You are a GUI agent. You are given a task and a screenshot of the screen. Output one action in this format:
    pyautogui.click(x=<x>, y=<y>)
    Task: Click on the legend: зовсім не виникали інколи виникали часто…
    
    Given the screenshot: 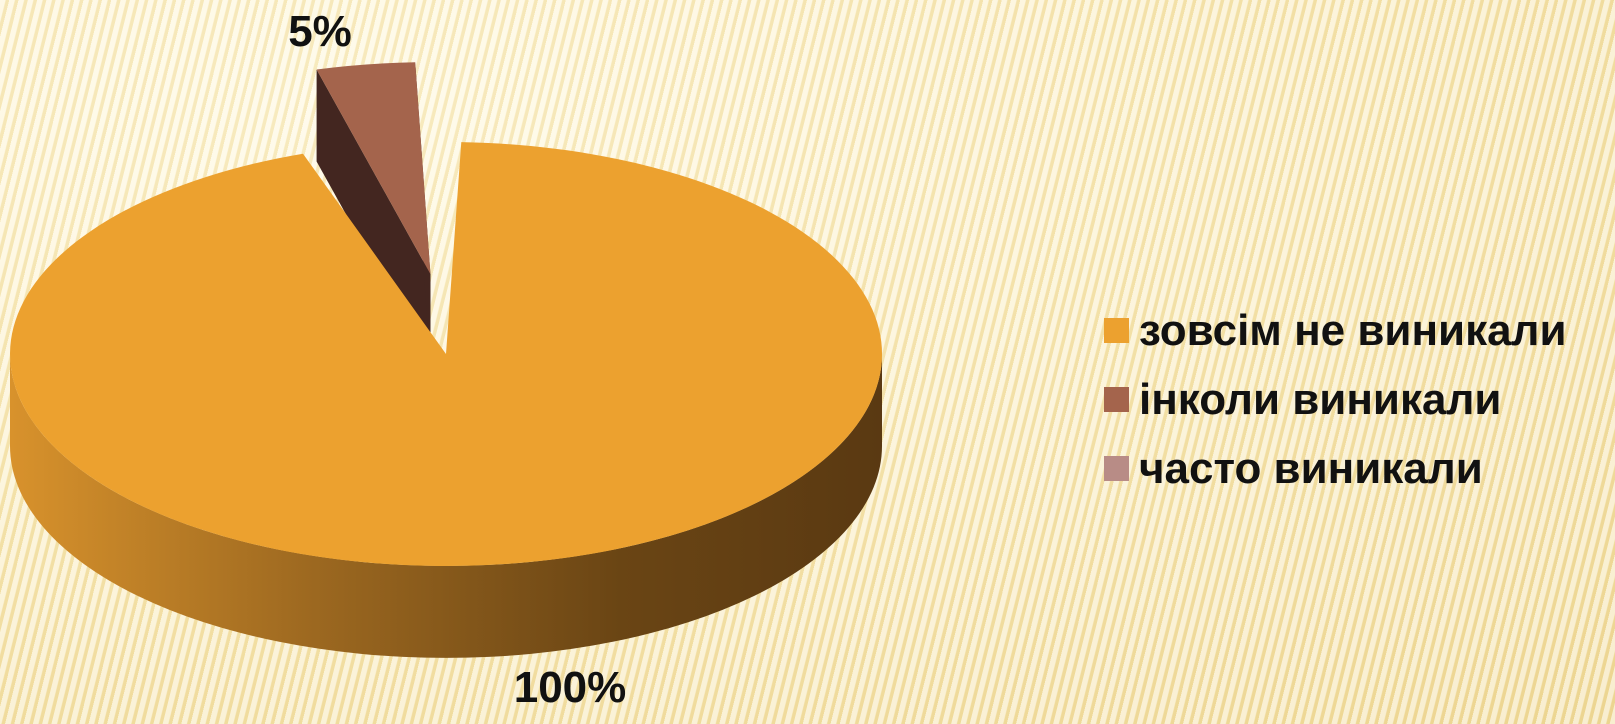 What is the action you would take?
    pyautogui.click(x=1356, y=399)
    